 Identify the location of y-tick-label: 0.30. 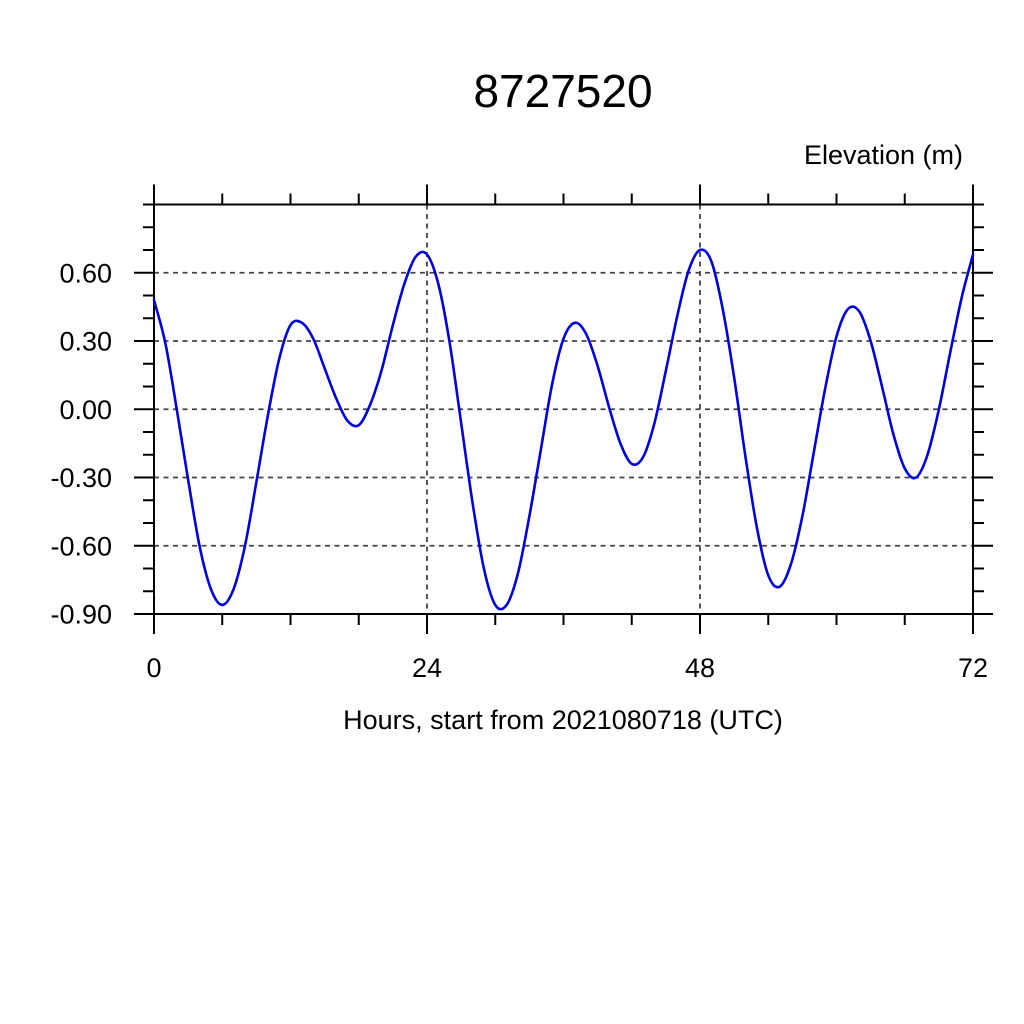
(85, 342).